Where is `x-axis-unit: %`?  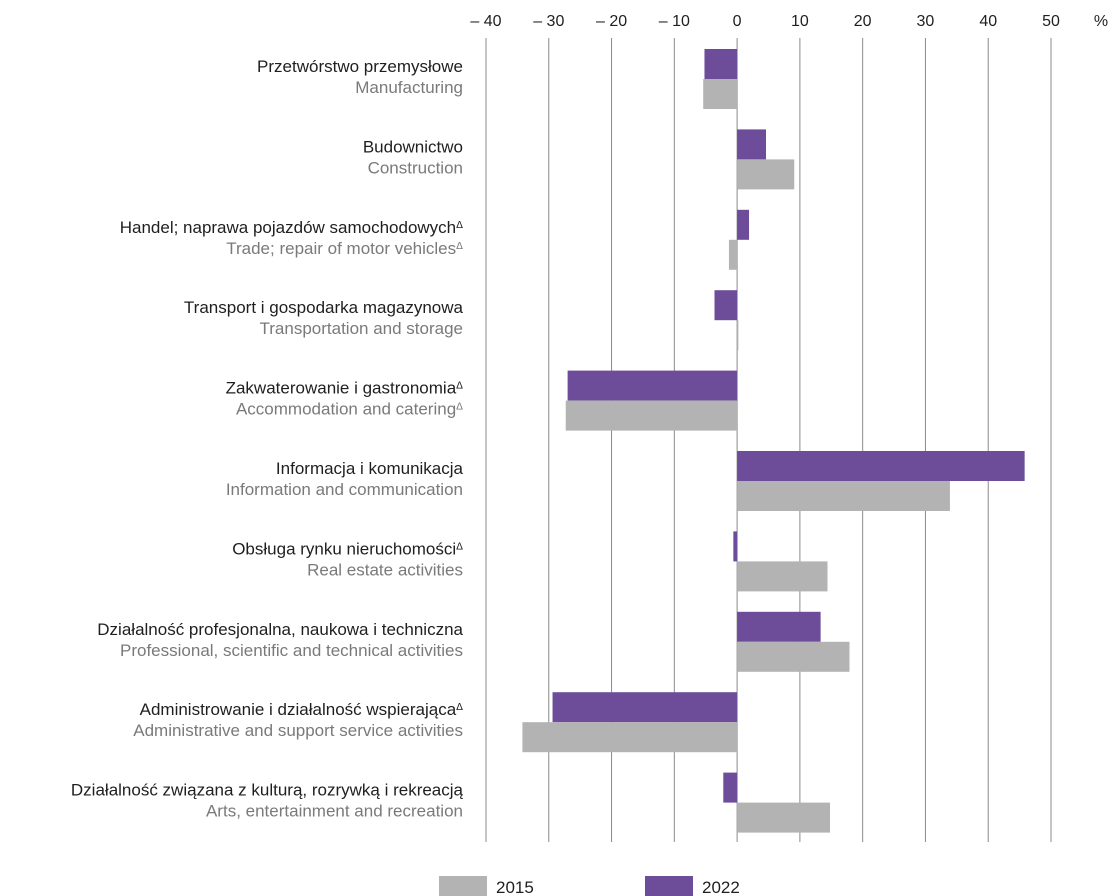
x-axis-unit: % is located at coordinates (1101, 21).